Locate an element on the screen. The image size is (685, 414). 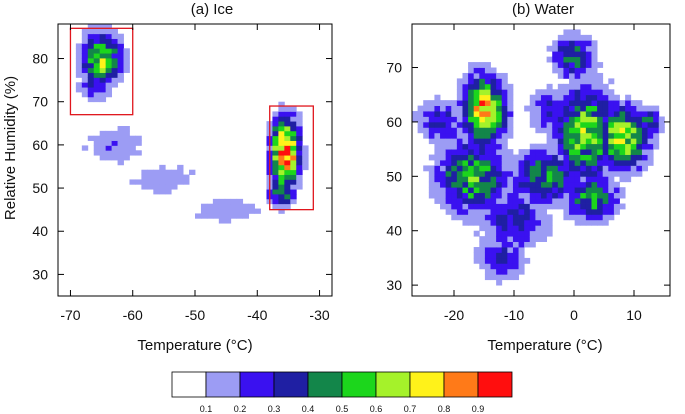
y-tick-label: 50 is located at coordinates (394, 176).